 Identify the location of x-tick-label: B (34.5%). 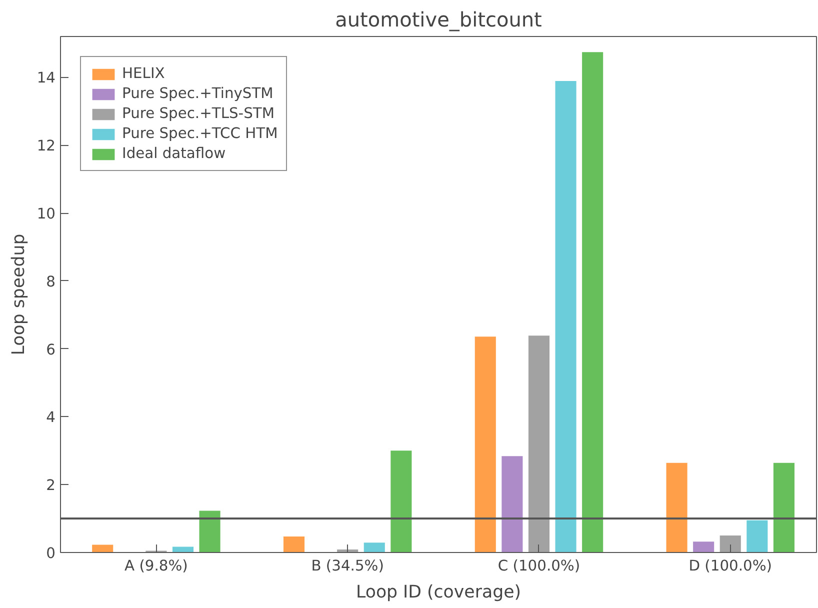
(347, 566).